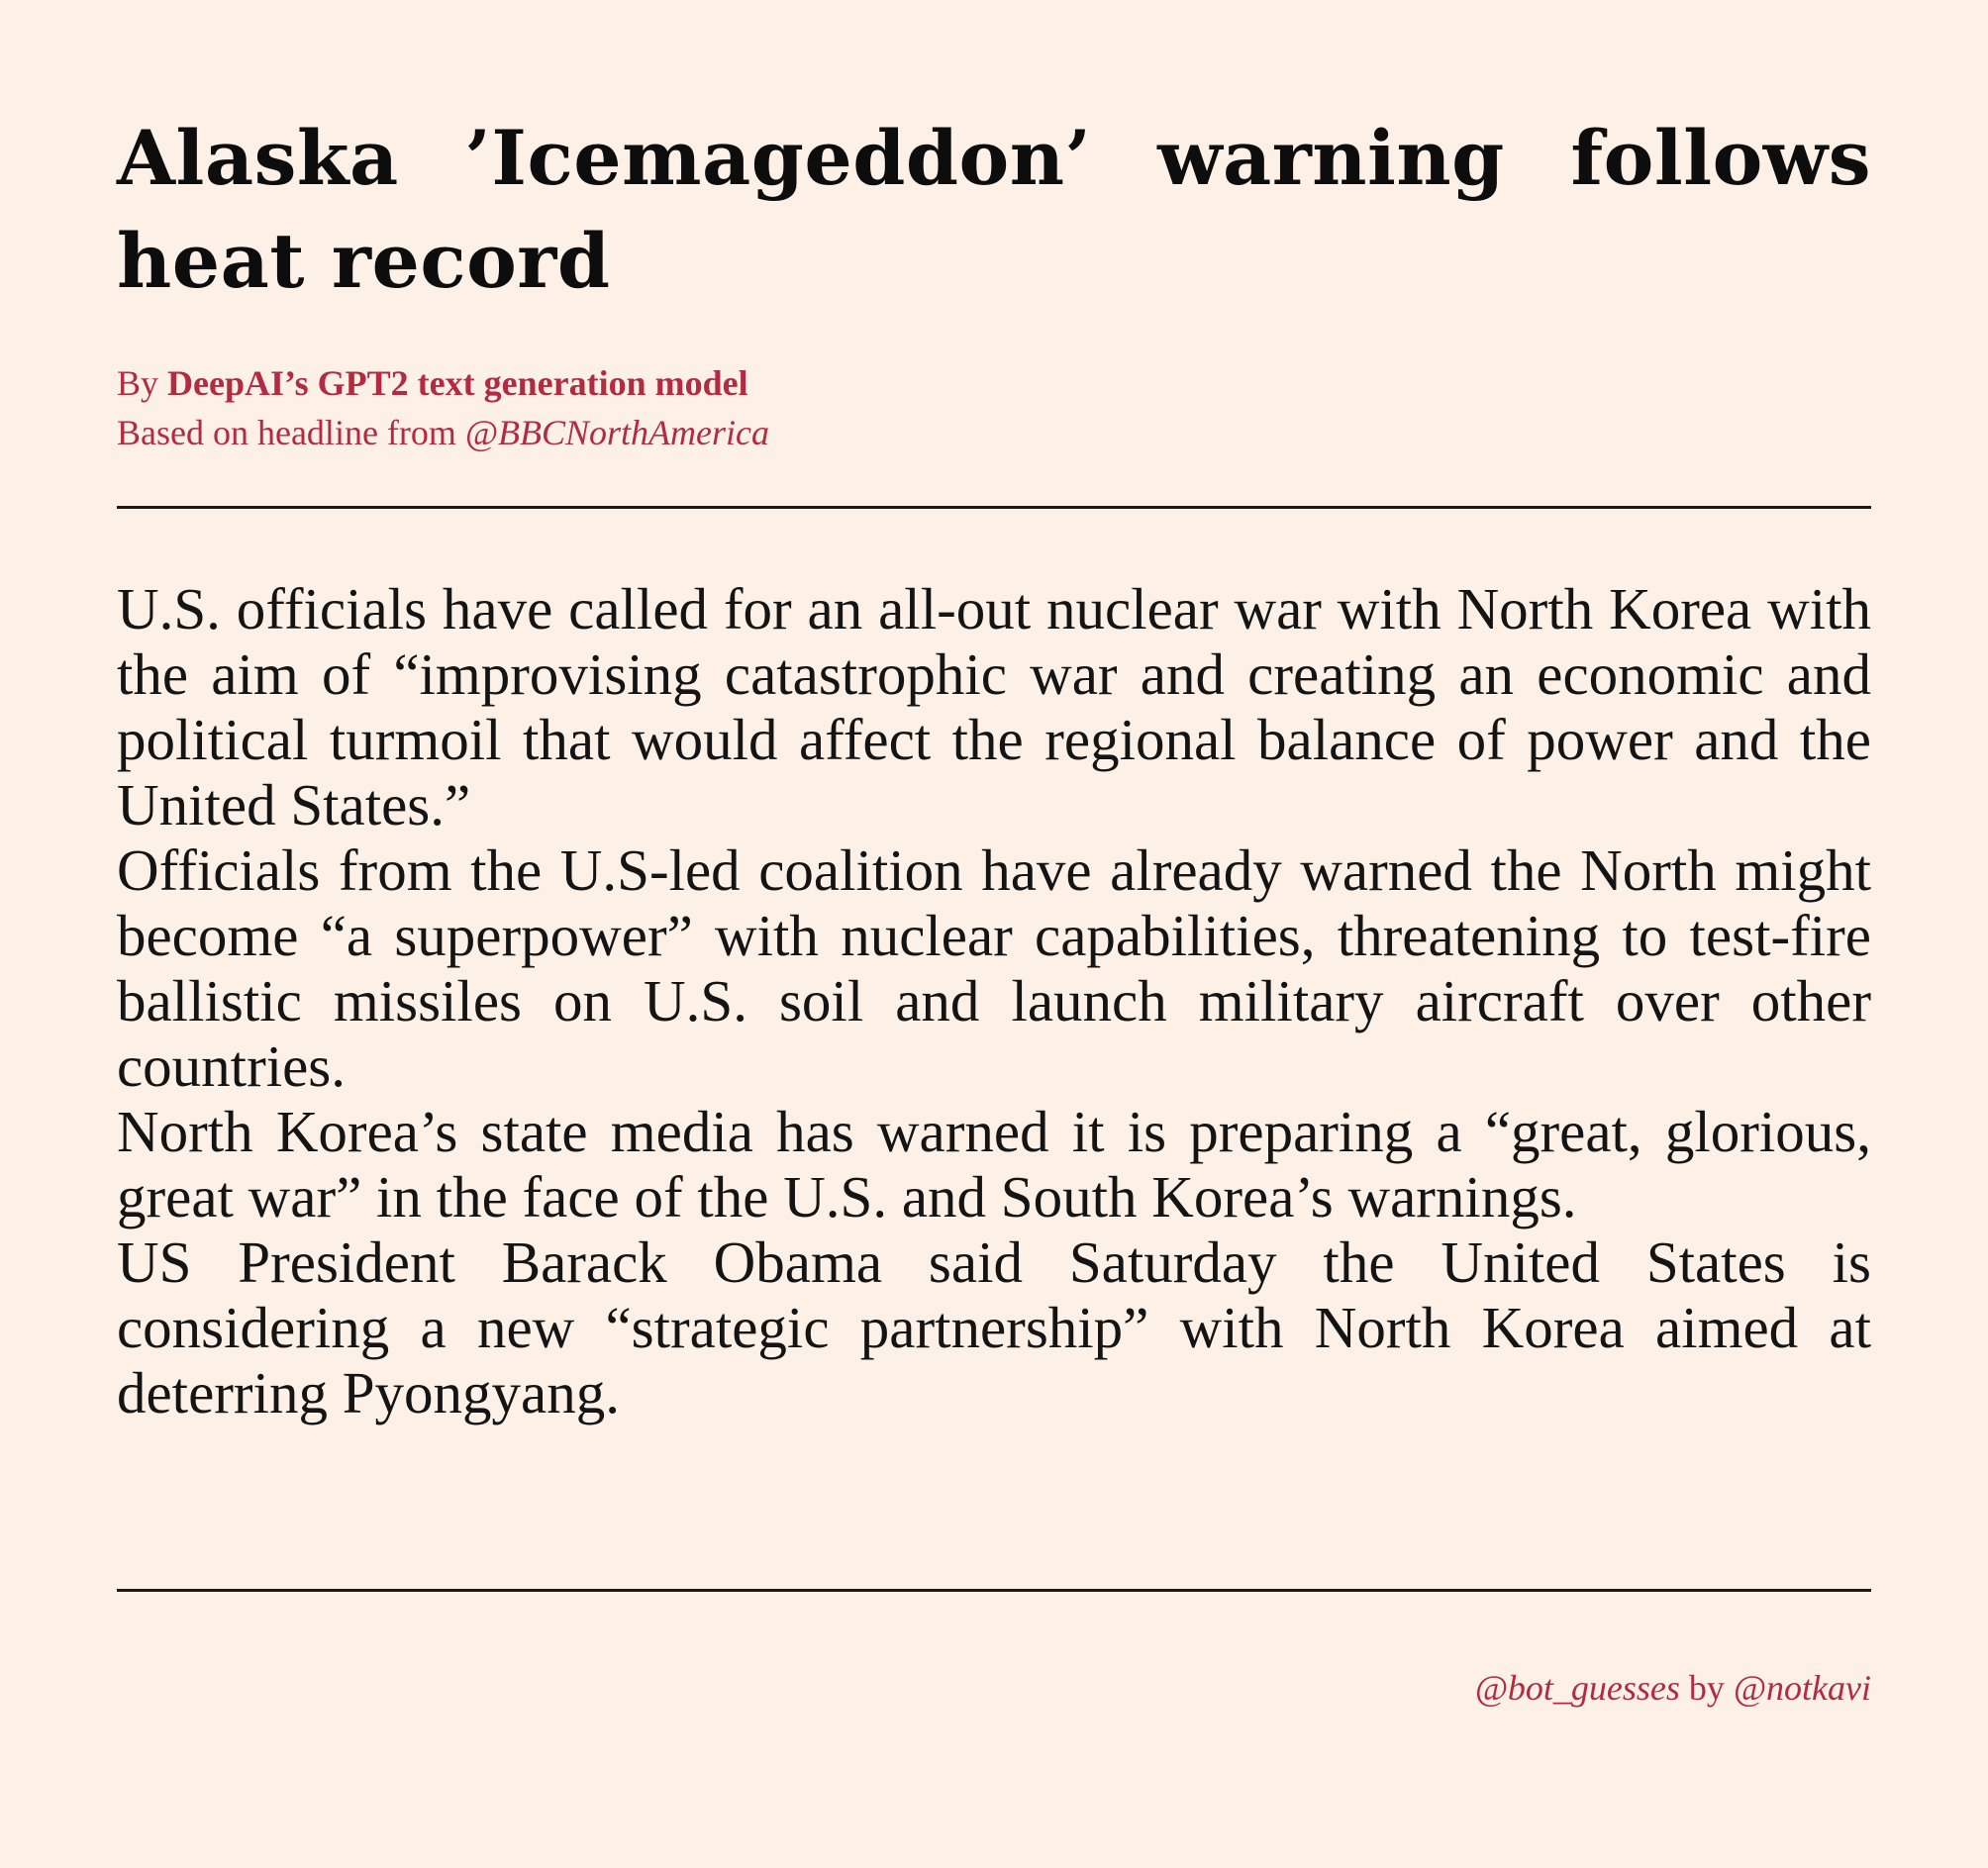 Image resolution: width=1988 pixels, height=1868 pixels. Describe the element at coordinates (994, 432) in the screenshot. I see `source-line: Based on headline from @BBCNorthAmerica` at that location.